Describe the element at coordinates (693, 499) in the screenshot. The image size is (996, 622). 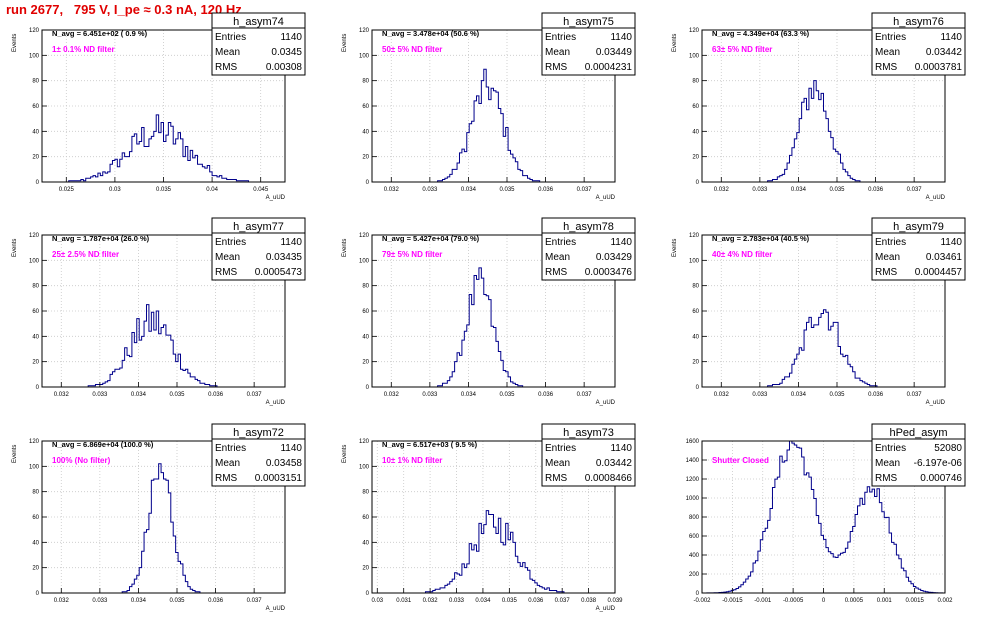
I see `y-tick-label: 1000` at that location.